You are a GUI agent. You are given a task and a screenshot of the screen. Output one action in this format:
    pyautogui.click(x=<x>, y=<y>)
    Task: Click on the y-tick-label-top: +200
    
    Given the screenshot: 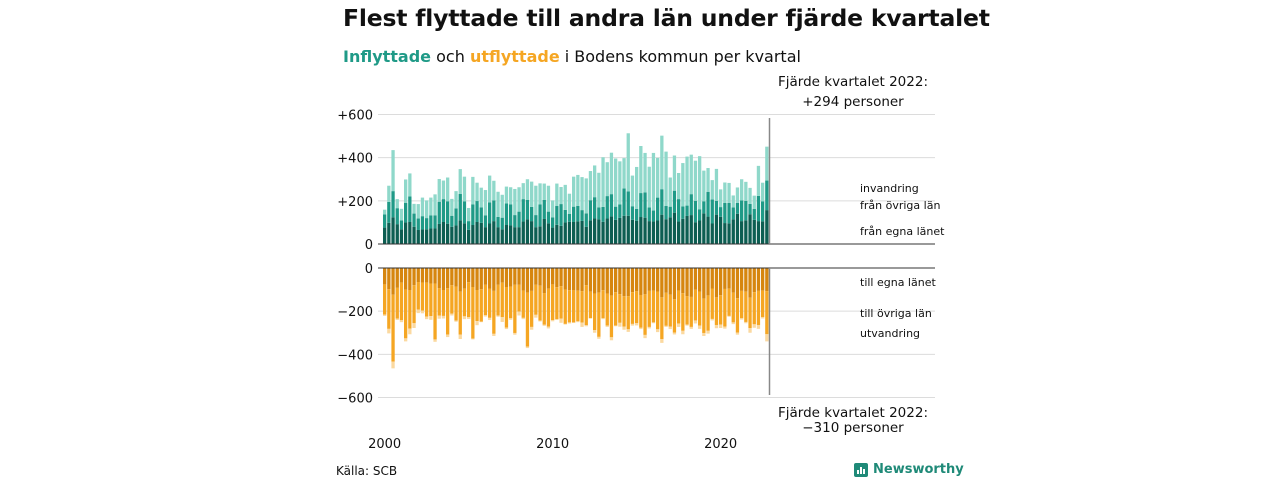 What is the action you would take?
    pyautogui.click(x=355, y=202)
    